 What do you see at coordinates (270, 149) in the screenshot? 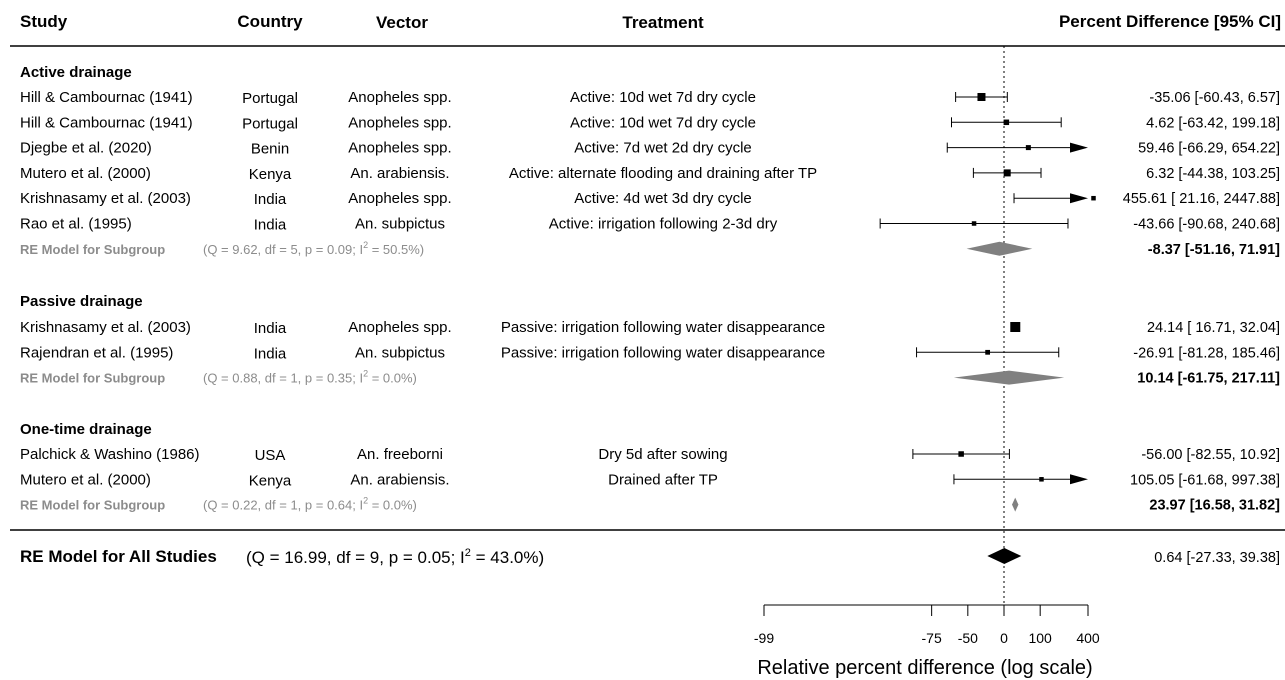
I see `study-country: Benin` at bounding box center [270, 149].